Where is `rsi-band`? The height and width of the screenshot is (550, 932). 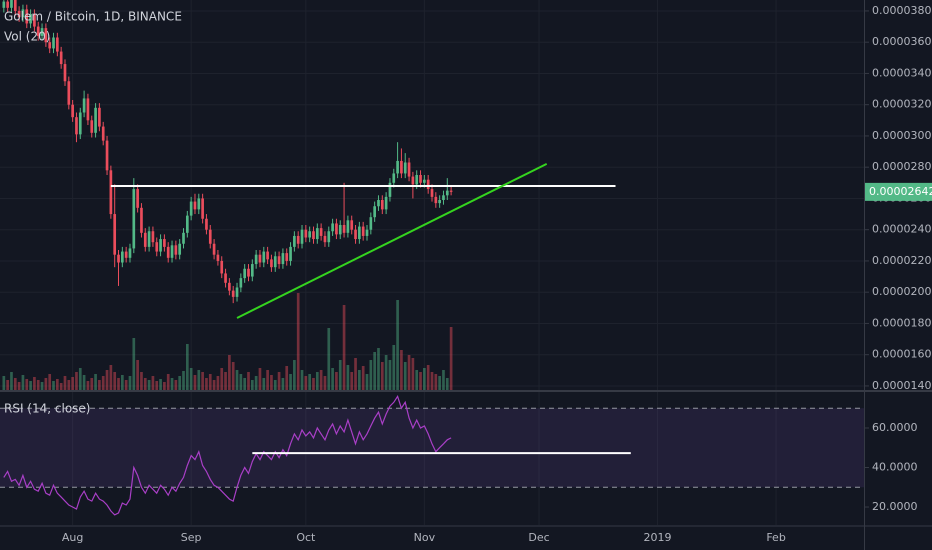
rsi-band is located at coordinates (432, 448).